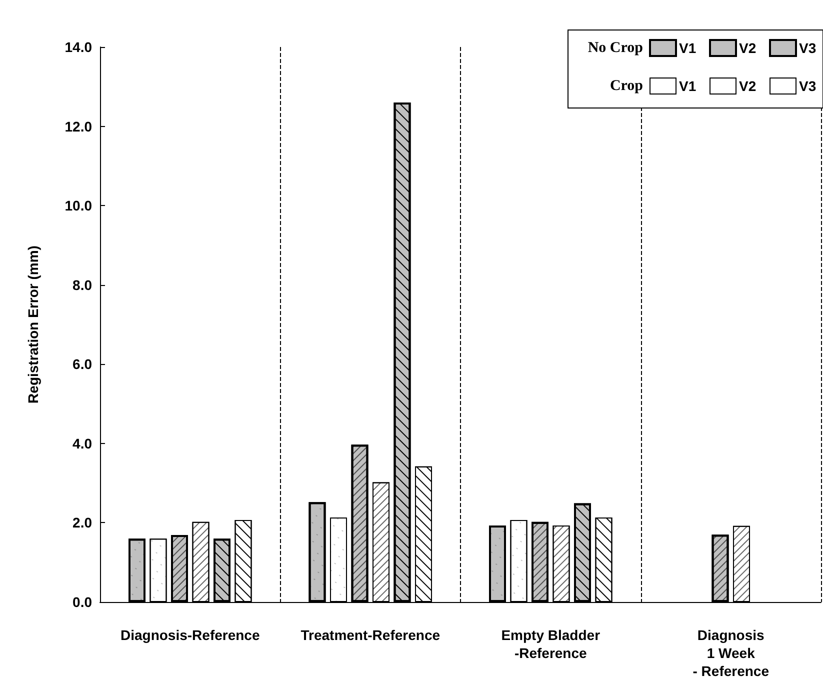 The height and width of the screenshot is (689, 823). I want to click on x-tick-label: Diagnosis-Reference, so click(190, 635).